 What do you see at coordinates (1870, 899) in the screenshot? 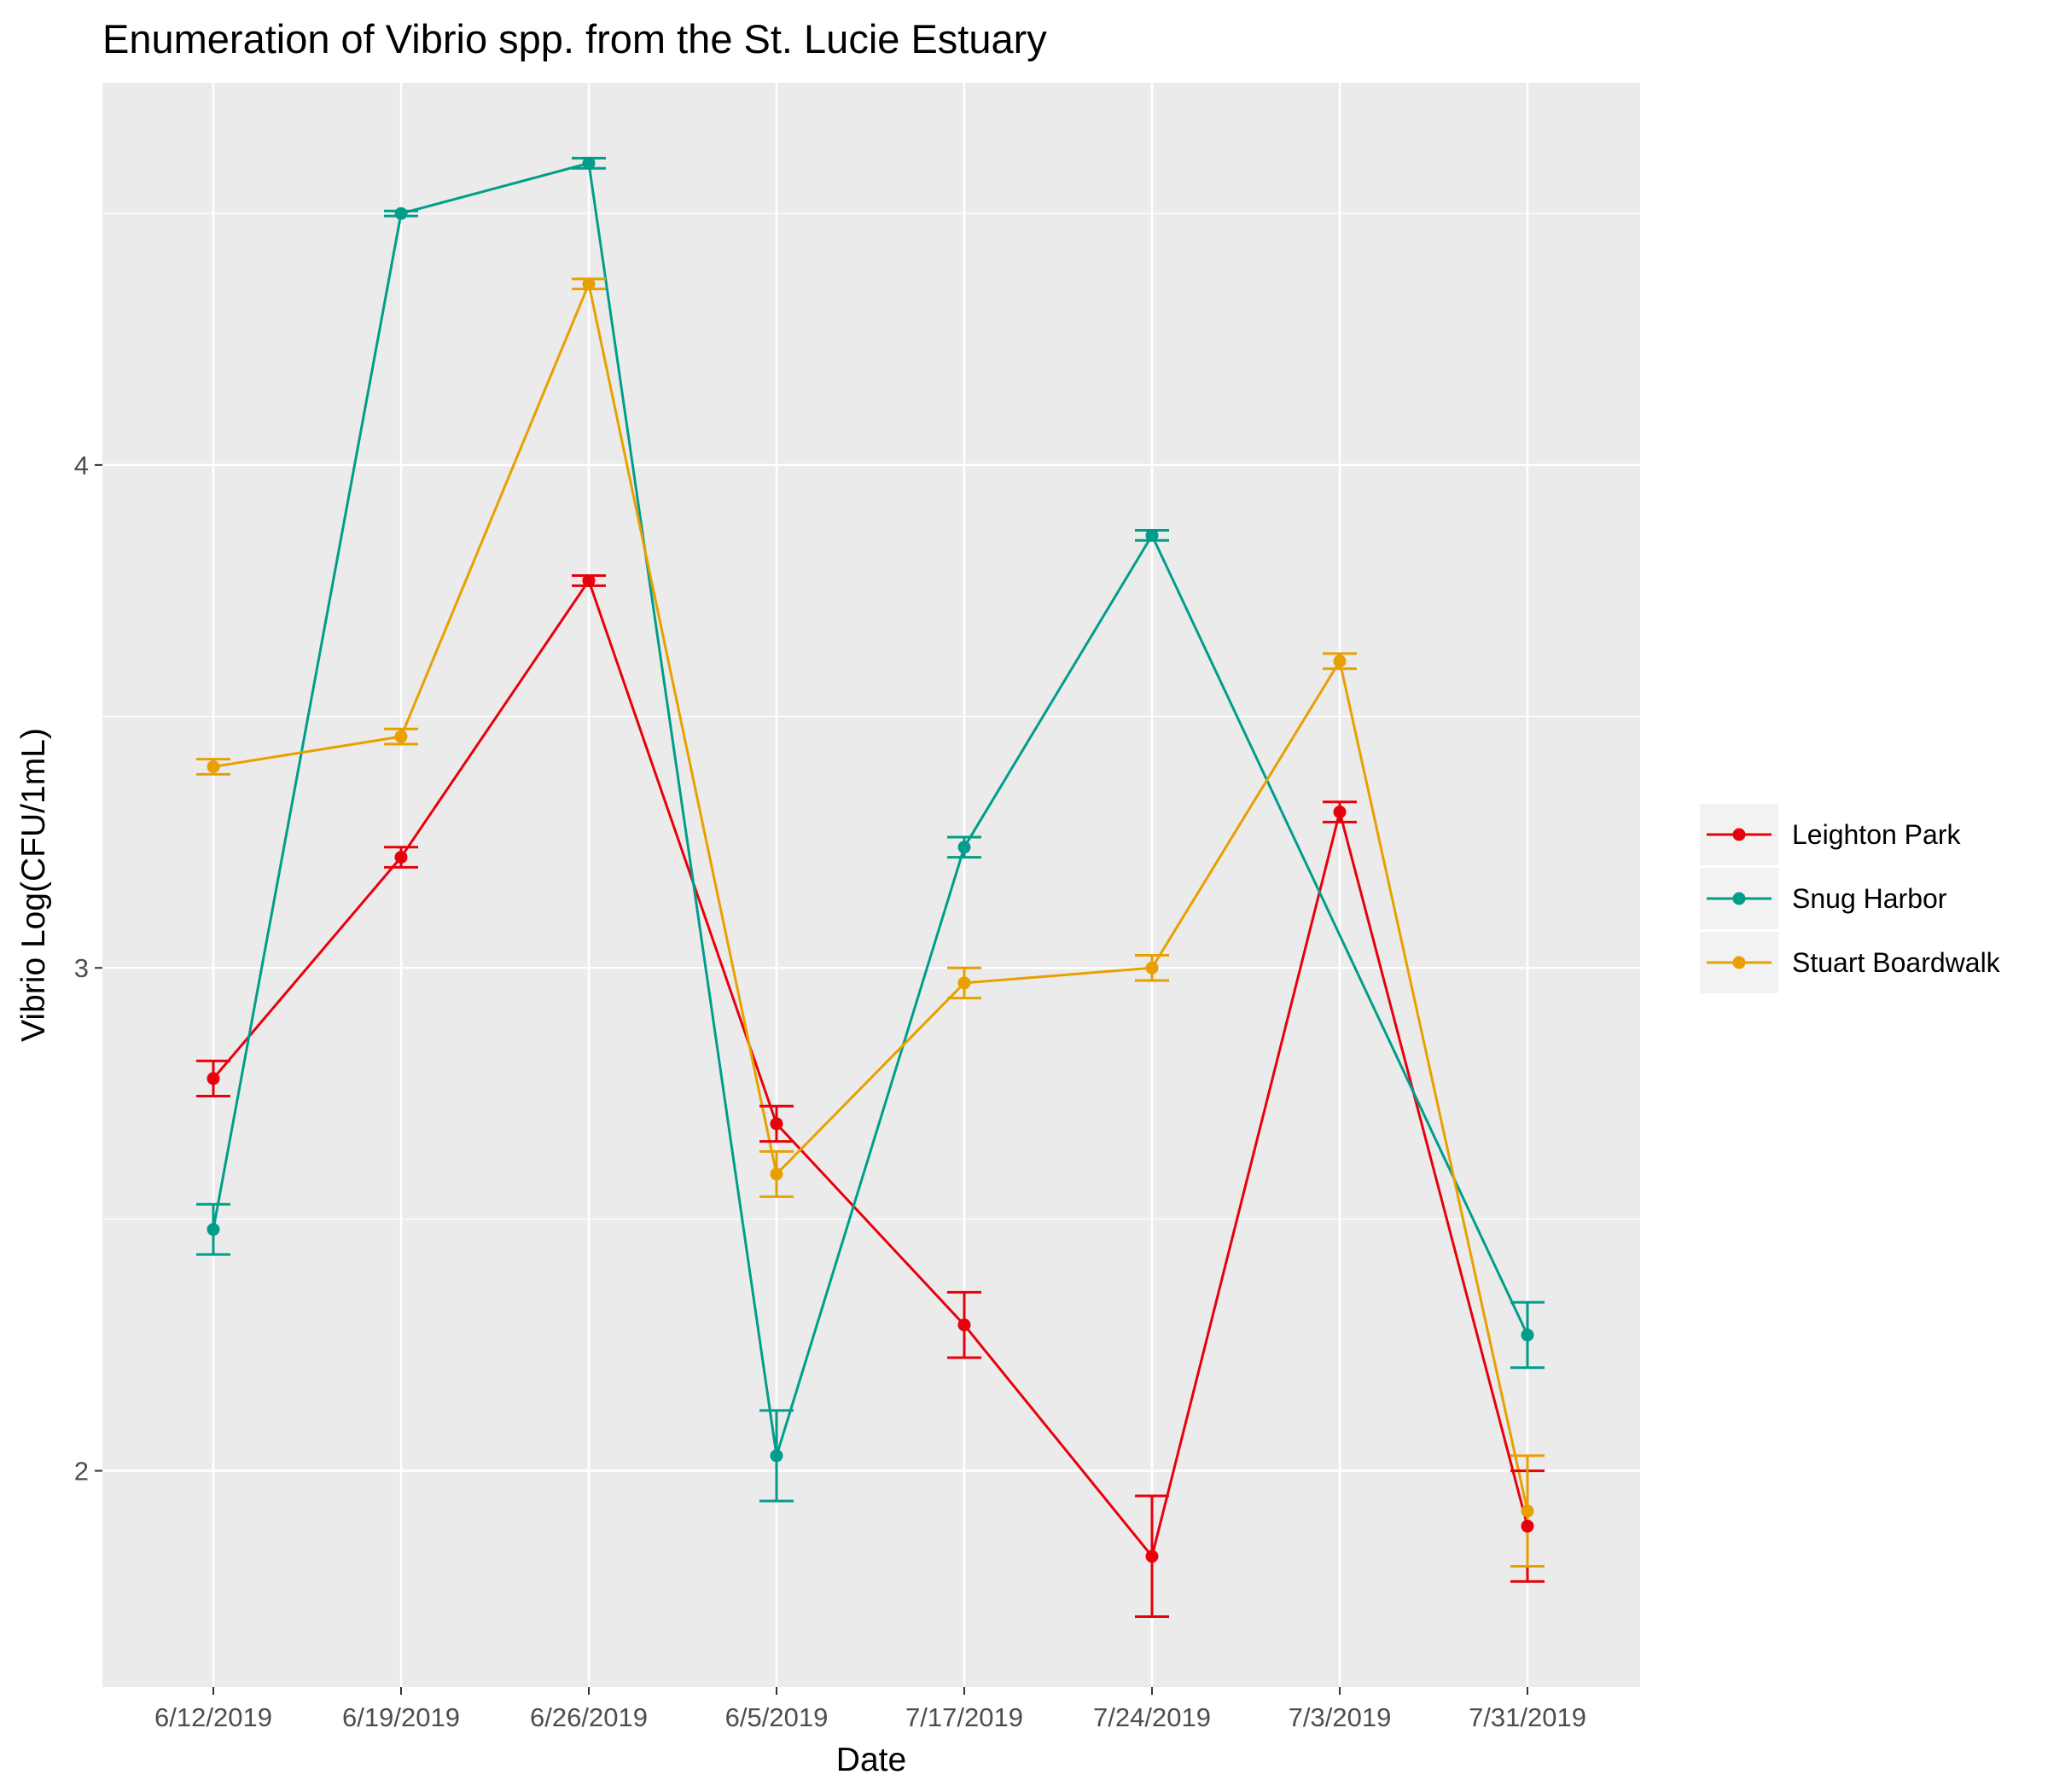
I see `legend-label: Snug Harbor` at bounding box center [1870, 899].